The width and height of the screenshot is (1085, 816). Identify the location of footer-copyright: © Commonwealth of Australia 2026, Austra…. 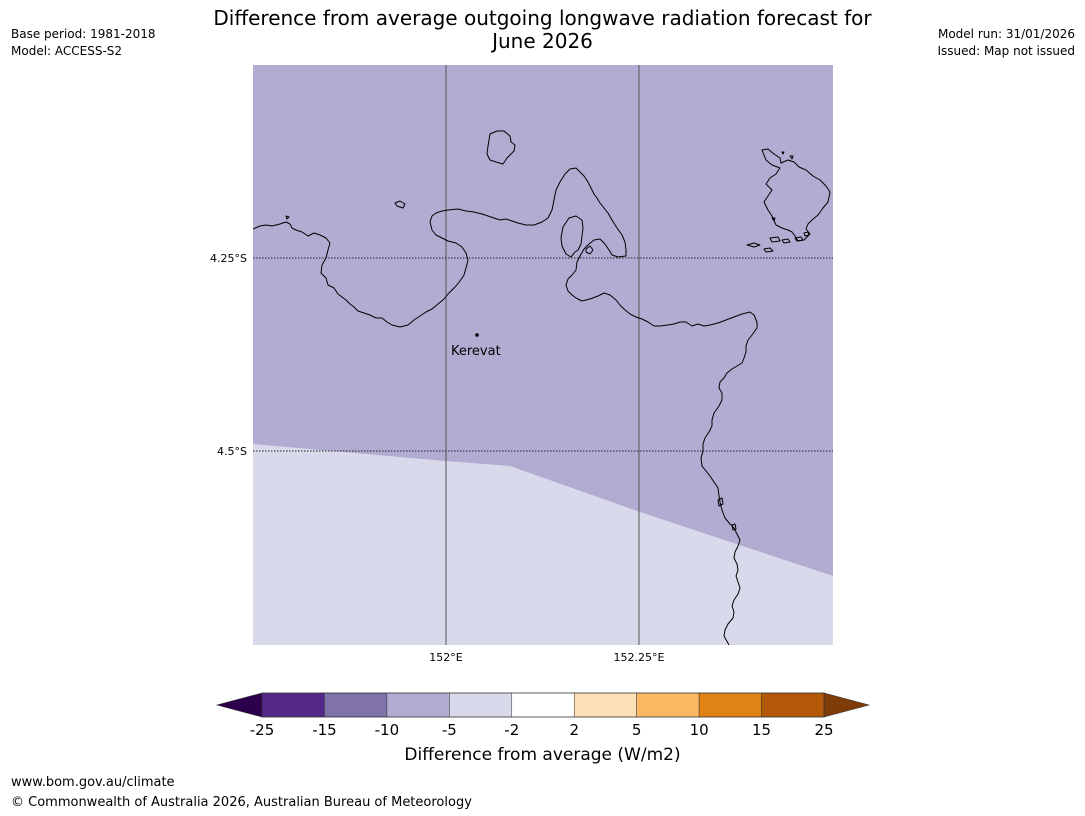
(241, 802).